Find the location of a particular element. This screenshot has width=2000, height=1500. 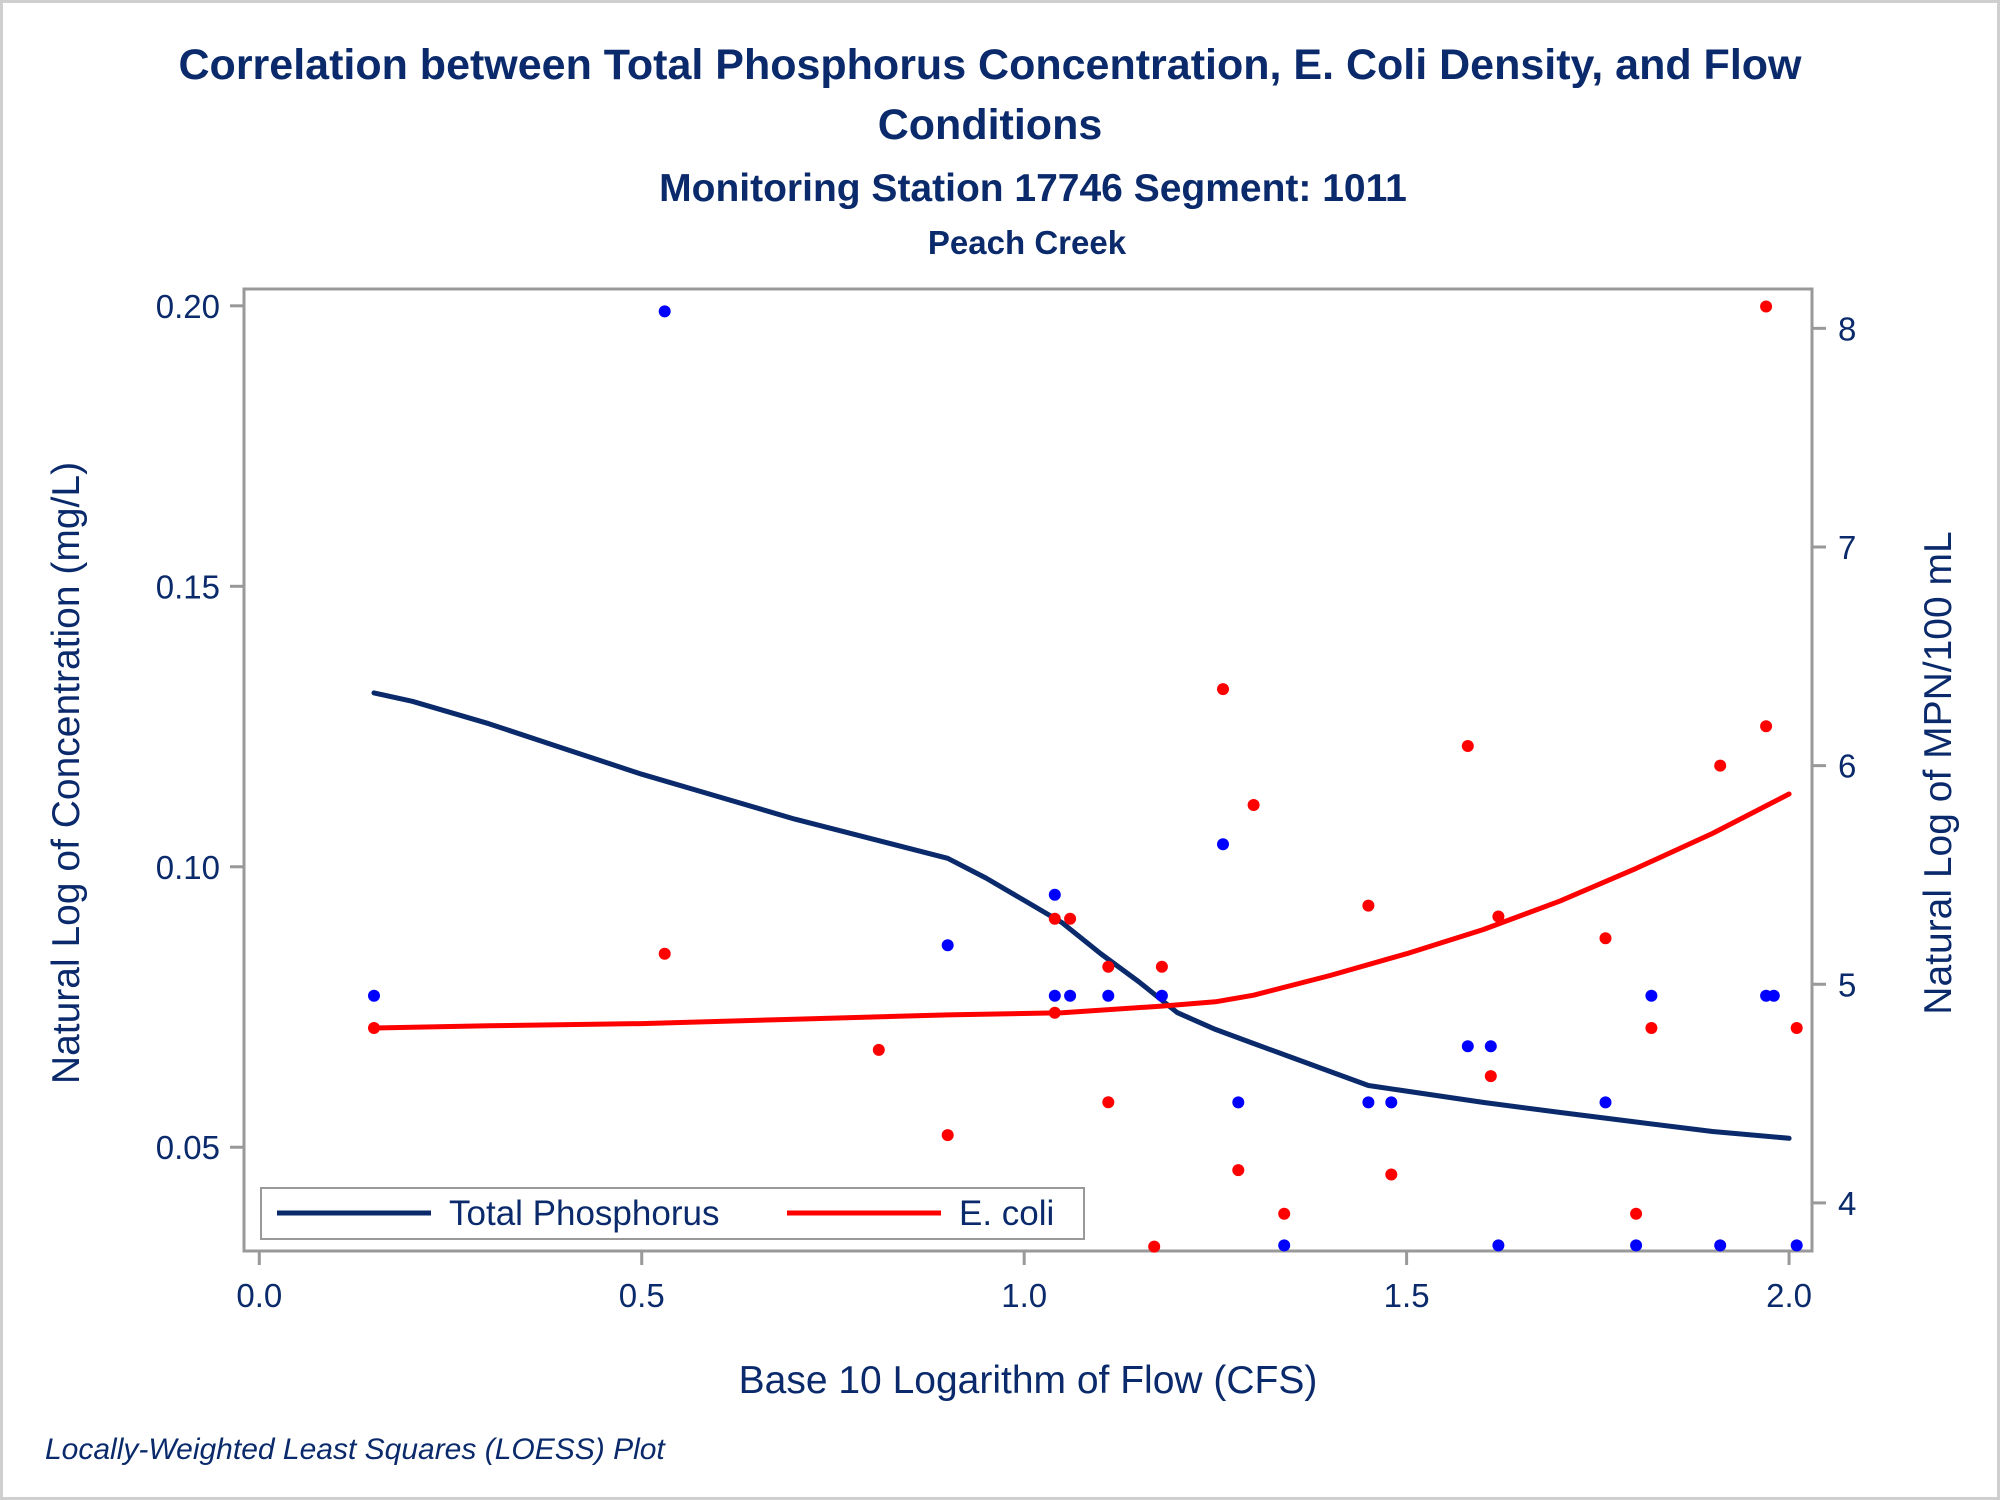

y-tick-label: 0.10 is located at coordinates (188, 867).